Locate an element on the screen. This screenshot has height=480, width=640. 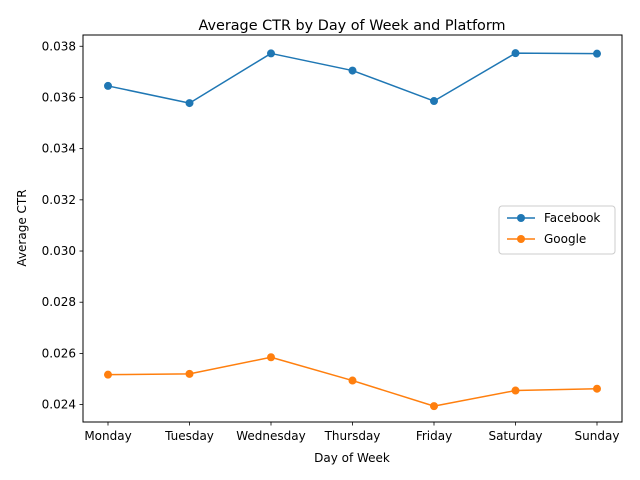
y-tick-label: 0.034 is located at coordinates (59, 149).